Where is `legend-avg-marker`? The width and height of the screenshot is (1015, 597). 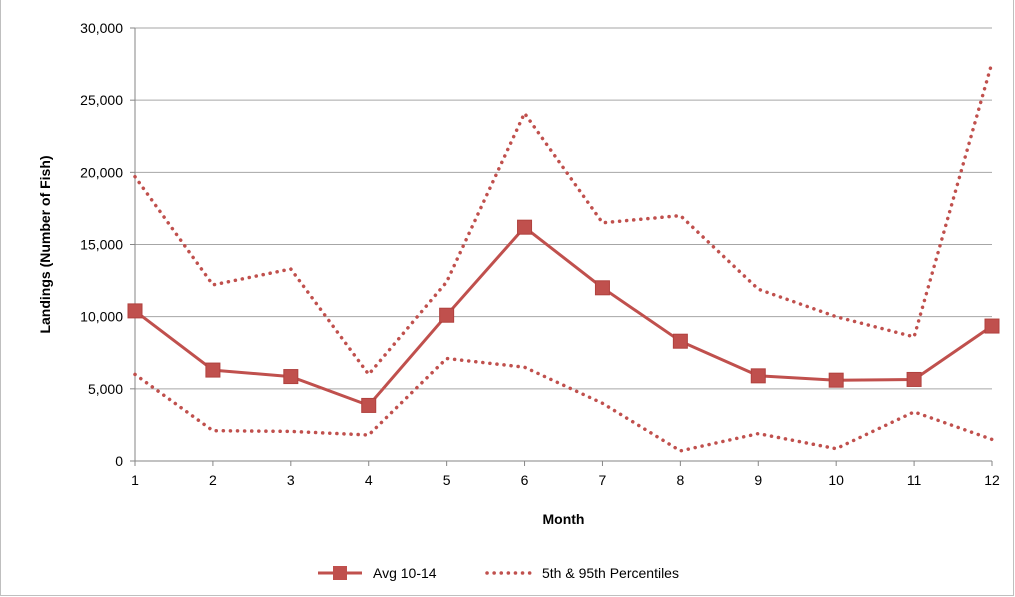 legend-avg-marker is located at coordinates (340, 573).